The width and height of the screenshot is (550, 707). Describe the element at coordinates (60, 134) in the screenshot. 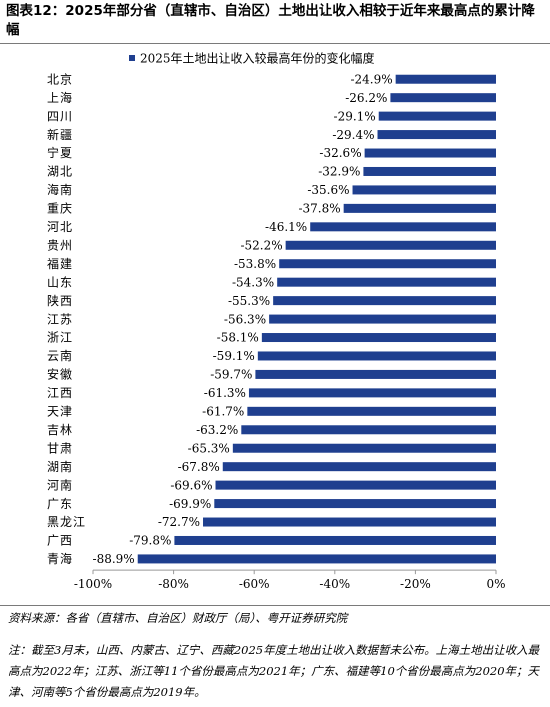

I see `category-label: 新疆` at that location.